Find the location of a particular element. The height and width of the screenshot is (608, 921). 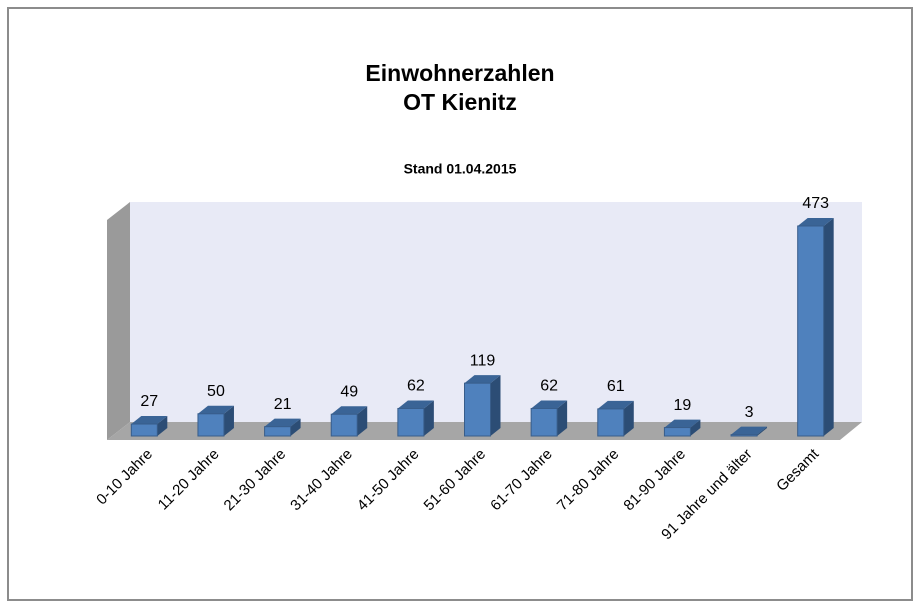

chart-subtitle: Stand 01.04.2015 is located at coordinates (460, 169).